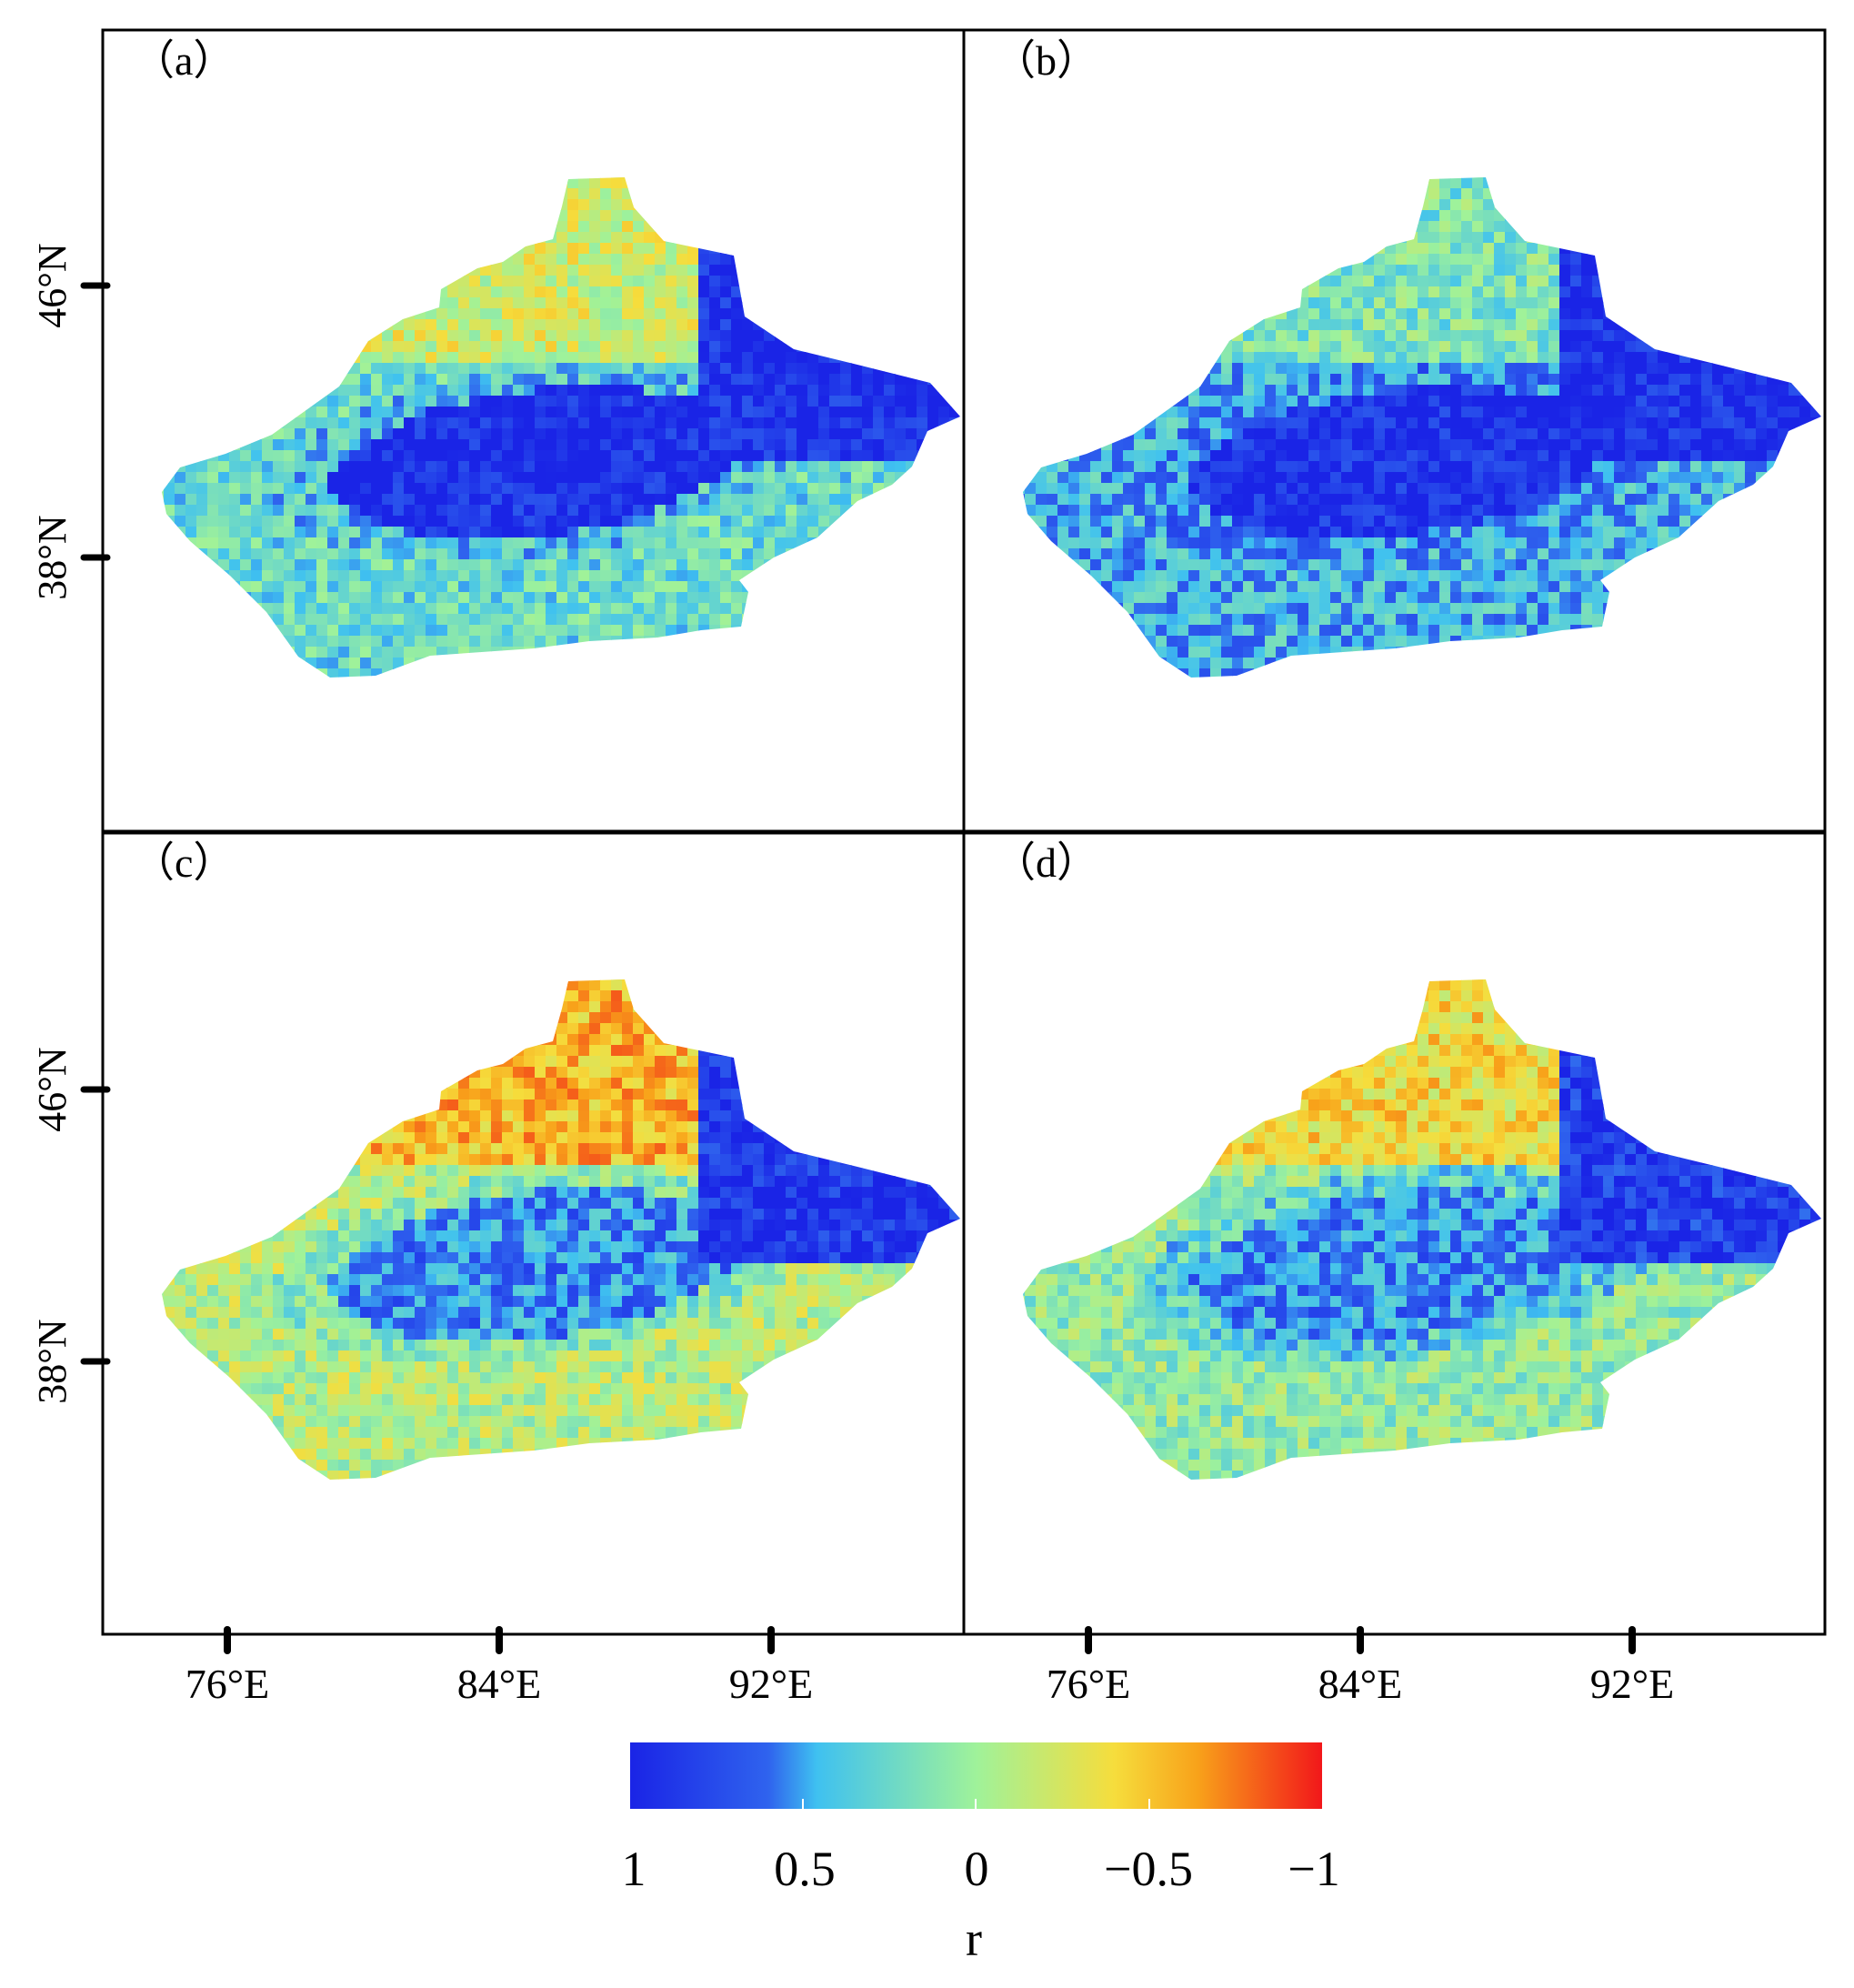  I want to click on colorbar-tick-label: 1, so click(634, 1869).